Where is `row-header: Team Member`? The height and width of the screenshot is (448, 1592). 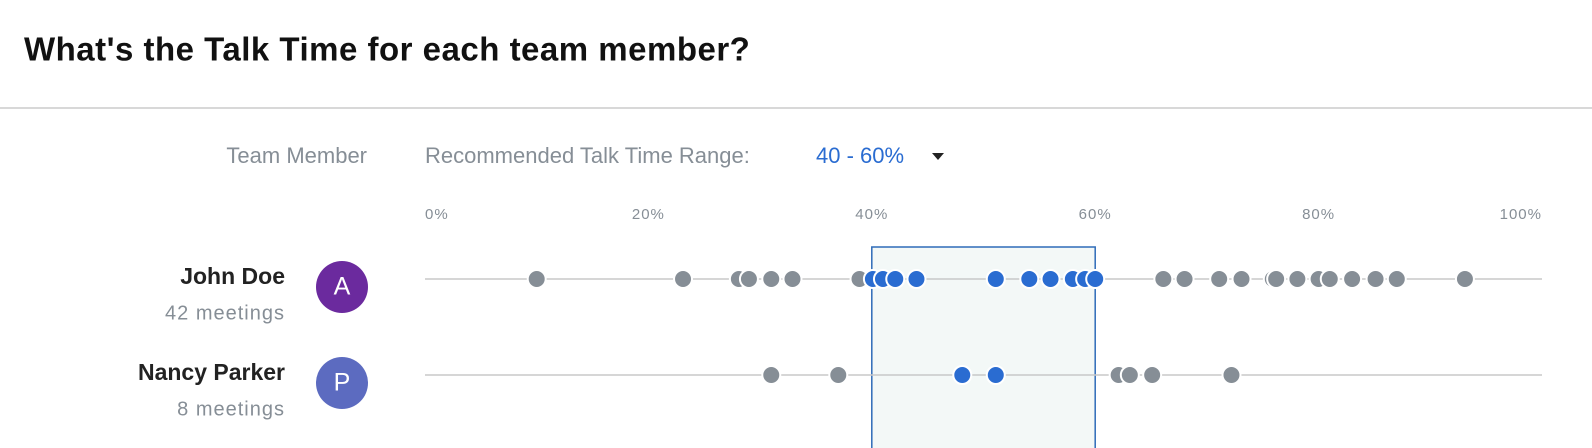
row-header: Team Member is located at coordinates (296, 155).